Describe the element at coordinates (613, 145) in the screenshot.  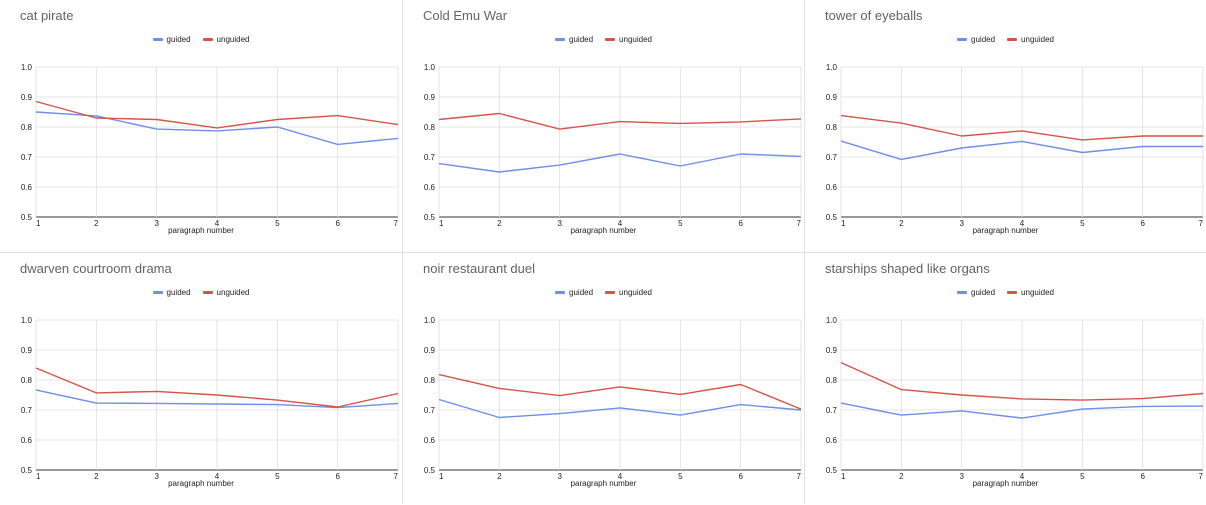
I see `chart-plot: 0.5 0.6 0.7 0.8 0.9 1.0 1 2 3 4 5 6 7` at that location.